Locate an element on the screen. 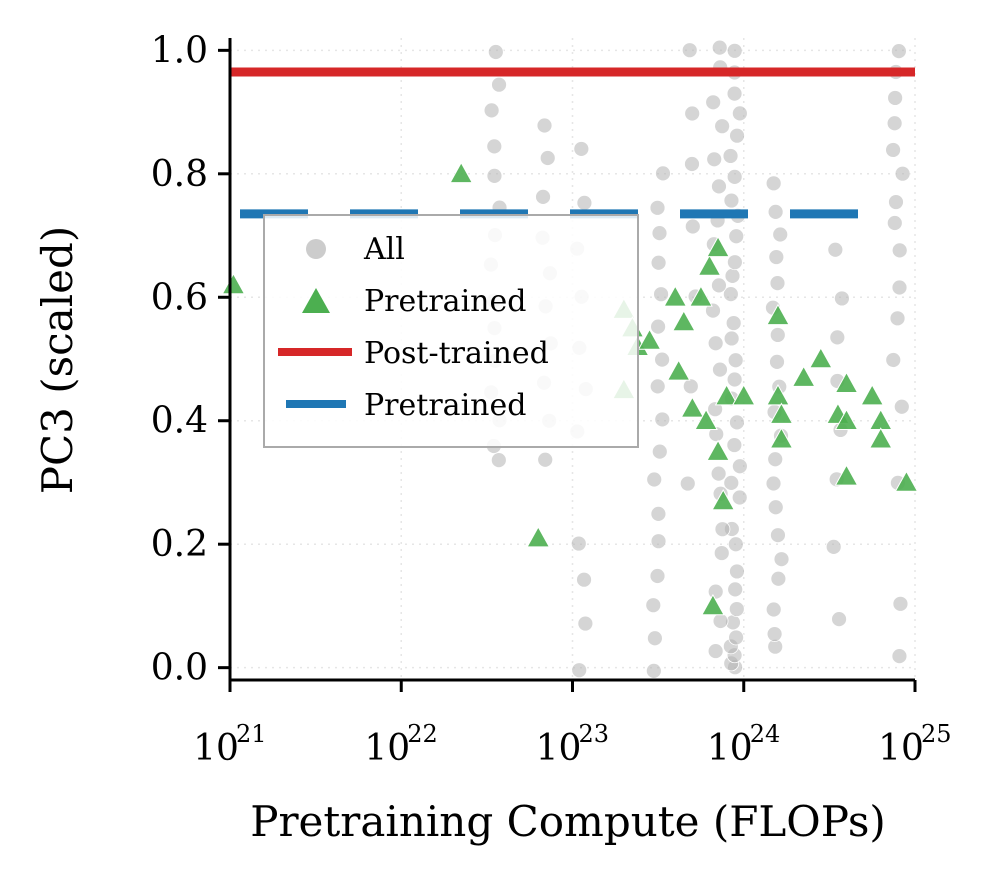 This screenshot has width=999, height=885. legend-pretrained-label: Pretrained is located at coordinates (445, 301).